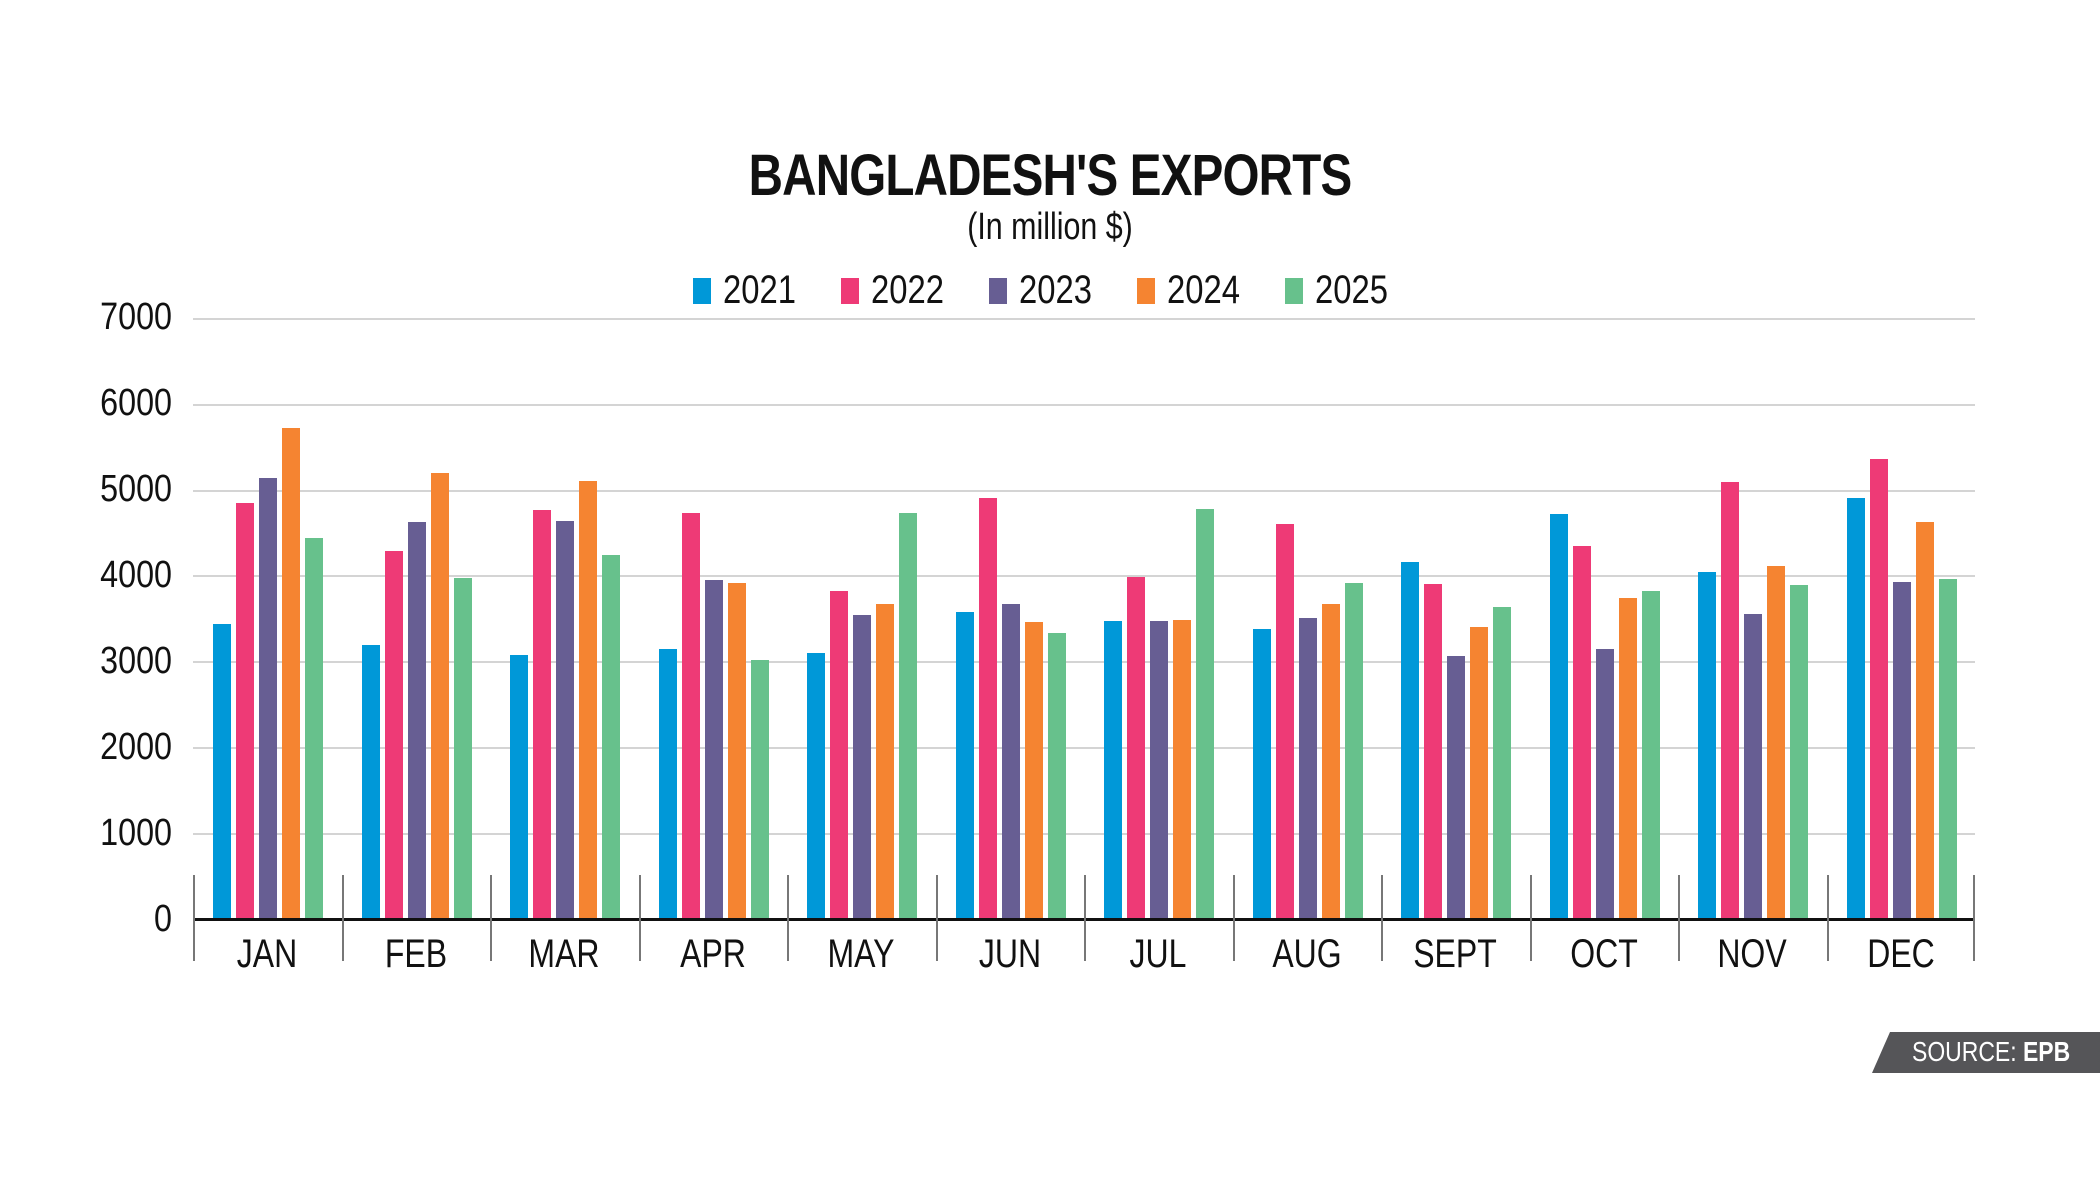  What do you see at coordinates (1924, 720) in the screenshot?
I see `bar-dec-2024` at bounding box center [1924, 720].